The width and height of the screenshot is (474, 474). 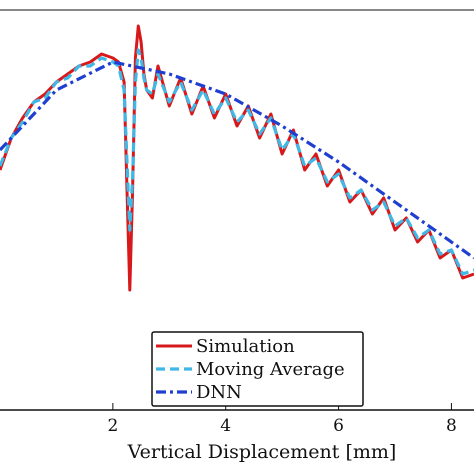 What do you see at coordinates (451, 426) in the screenshot?
I see `x-tick-label: 8` at bounding box center [451, 426].